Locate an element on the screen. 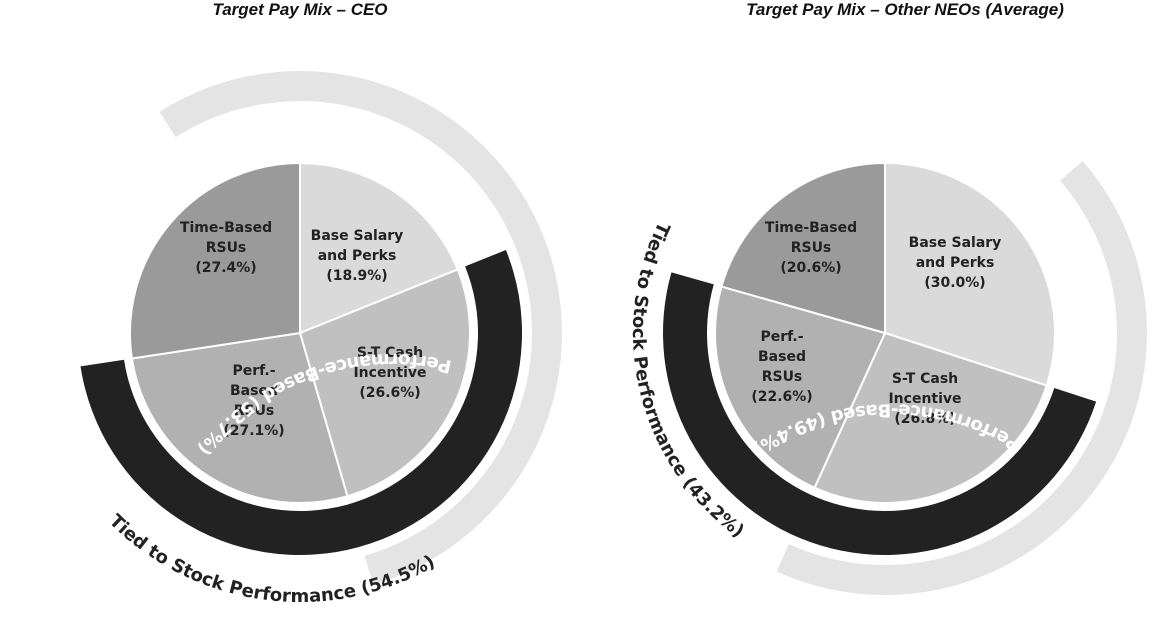  slice-label: Base Salary and Perks (30.0%) is located at coordinates (955, 263).